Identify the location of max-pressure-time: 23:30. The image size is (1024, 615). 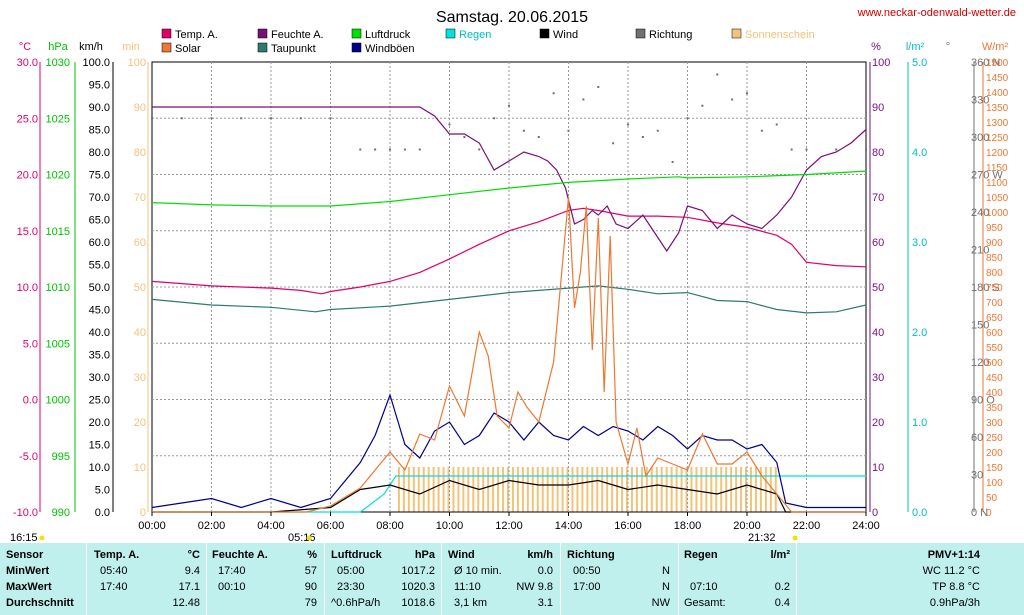
(351, 587).